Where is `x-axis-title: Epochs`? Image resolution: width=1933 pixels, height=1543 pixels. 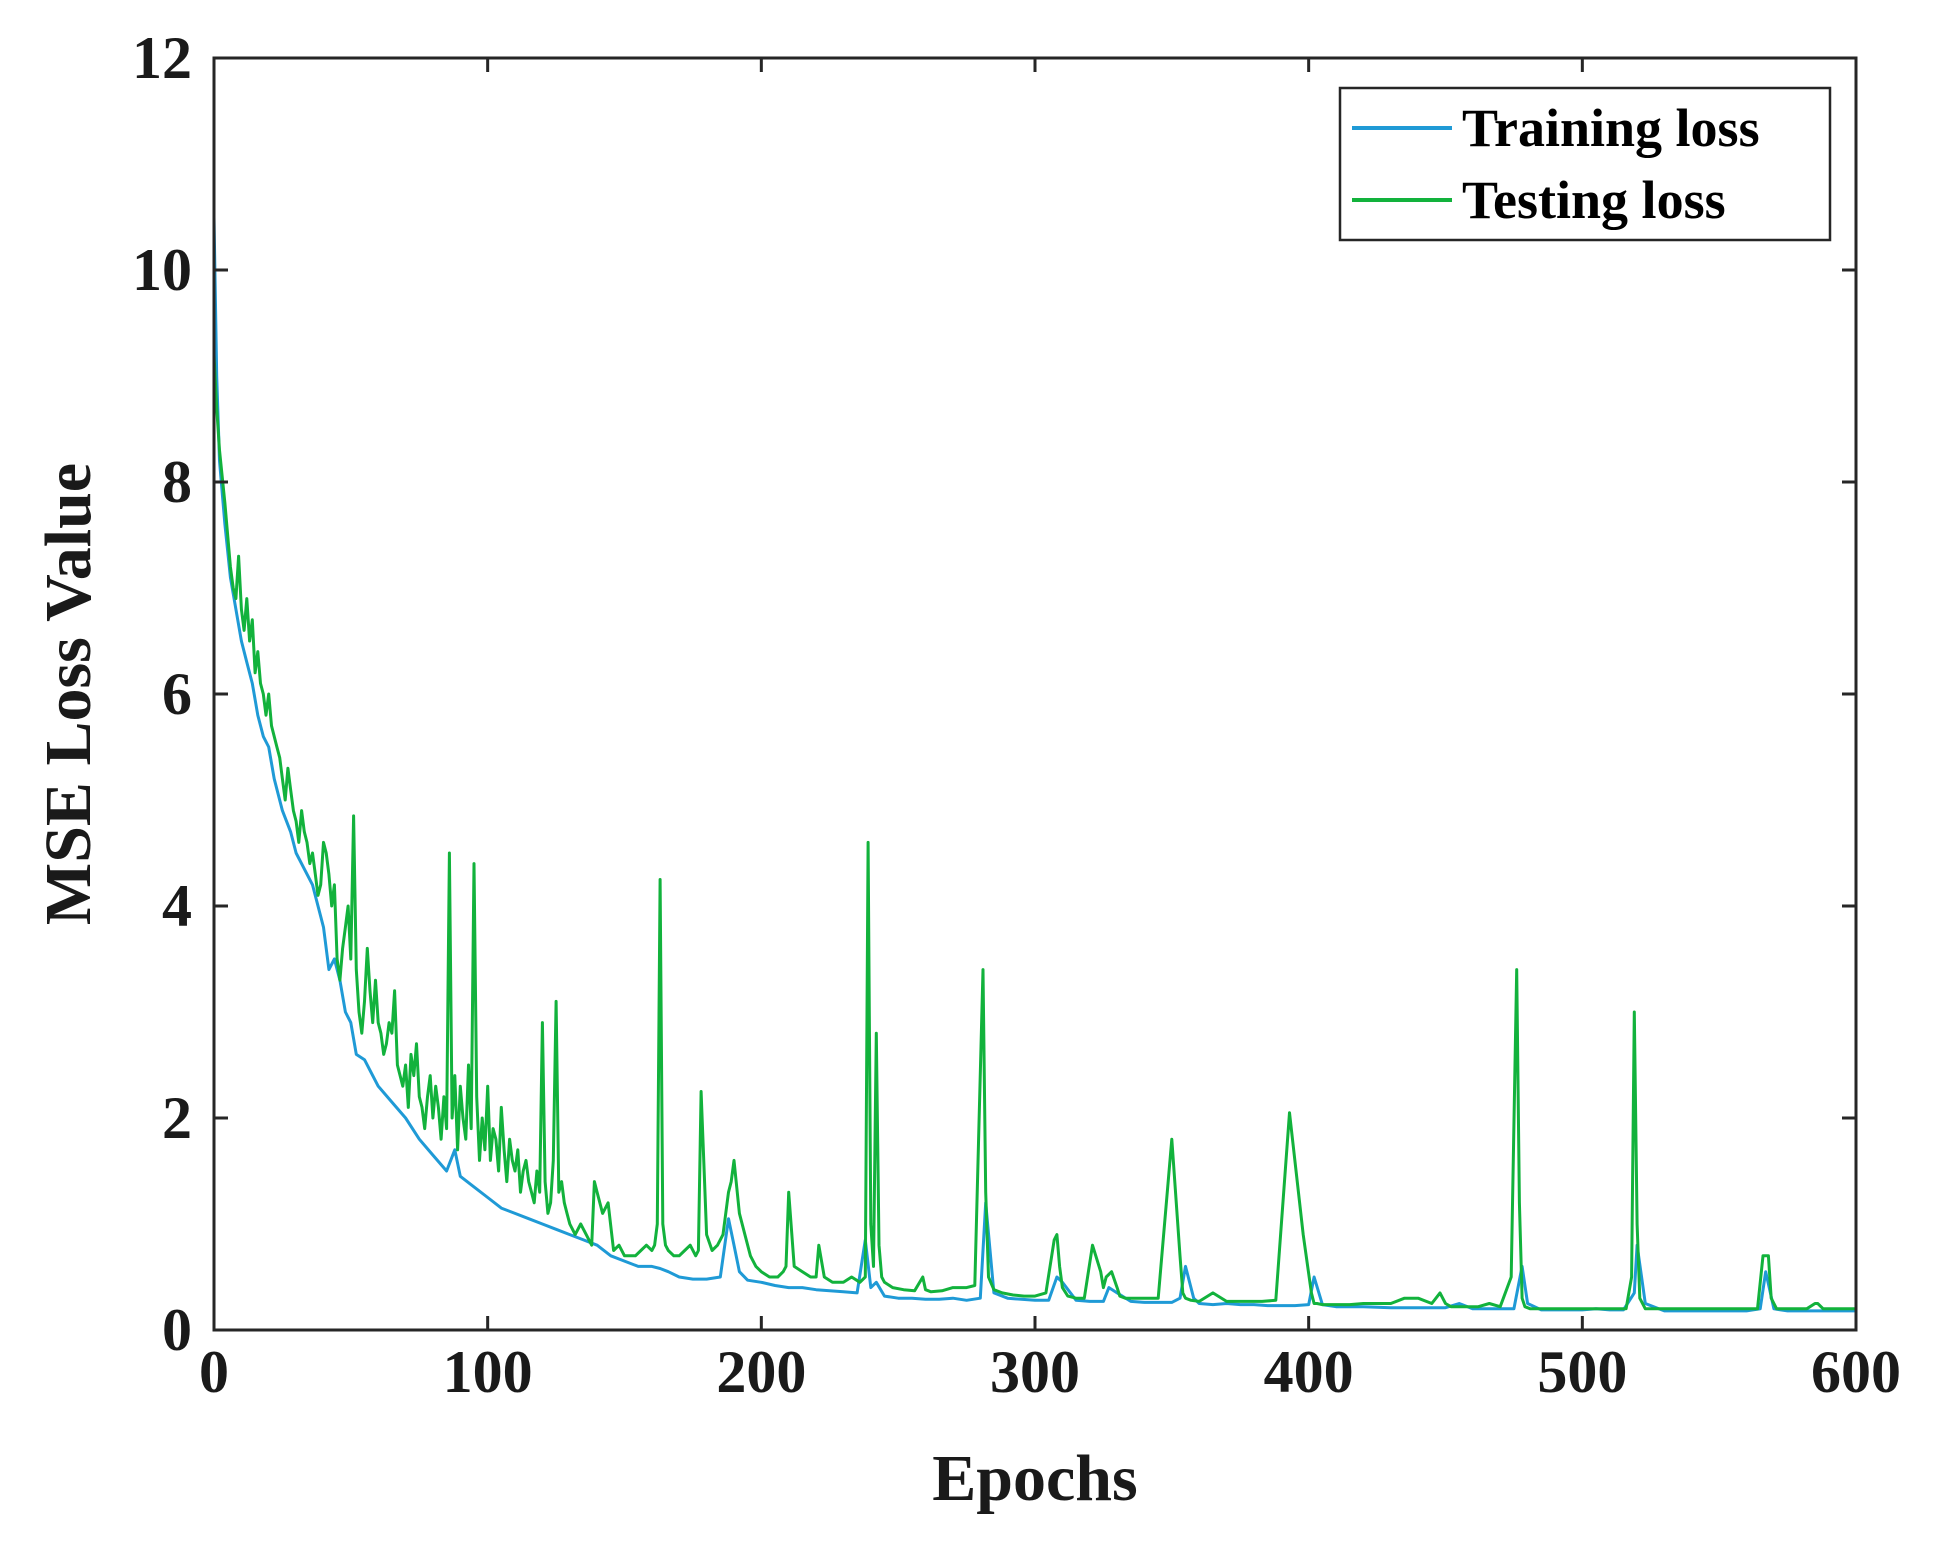 x-axis-title: Epochs is located at coordinates (1034, 1478).